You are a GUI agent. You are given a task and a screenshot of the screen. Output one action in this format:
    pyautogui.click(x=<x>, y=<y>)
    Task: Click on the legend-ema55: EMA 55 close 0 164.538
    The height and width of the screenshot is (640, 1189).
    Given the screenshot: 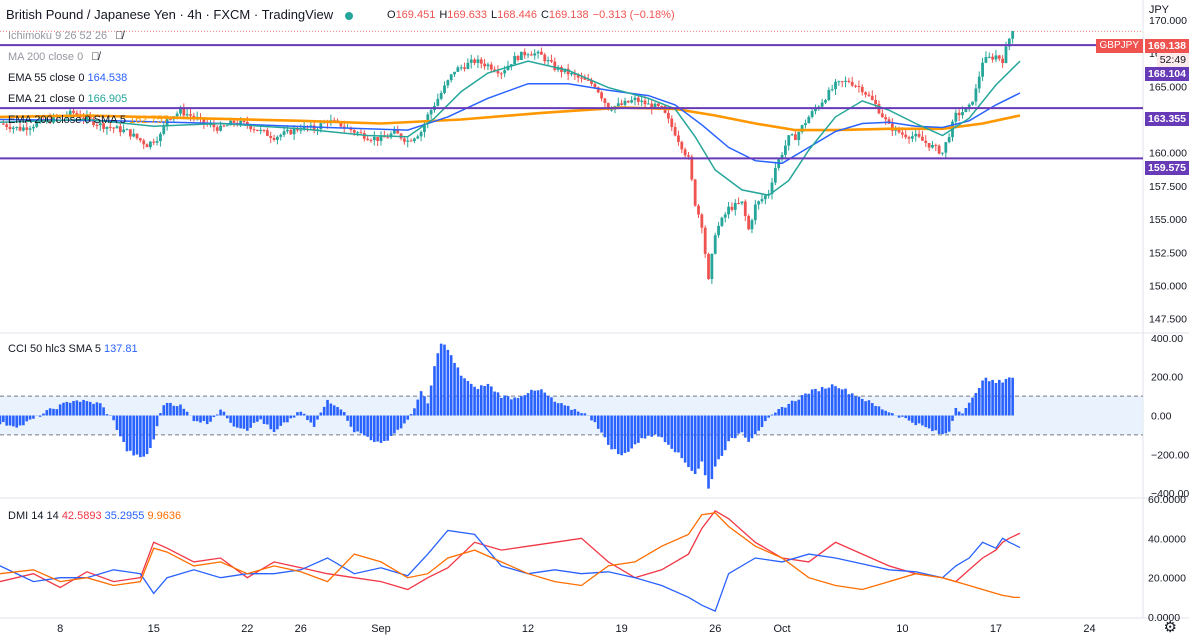 What is the action you would take?
    pyautogui.click(x=67, y=78)
    